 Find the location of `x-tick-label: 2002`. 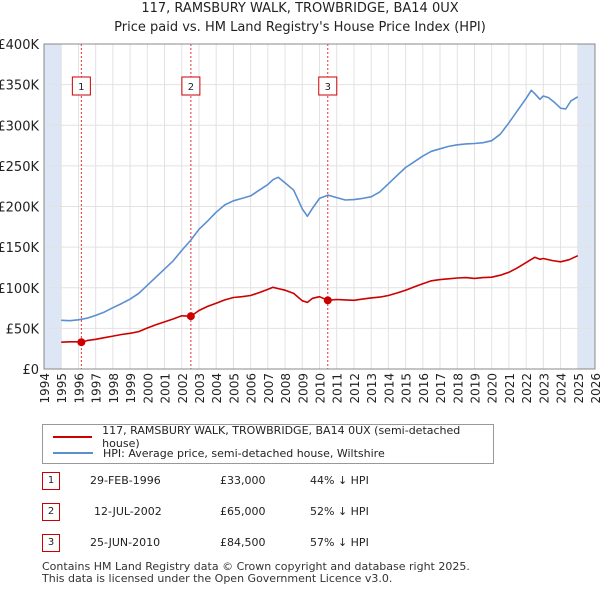

x-tick-label: 2002 is located at coordinates (183, 388).